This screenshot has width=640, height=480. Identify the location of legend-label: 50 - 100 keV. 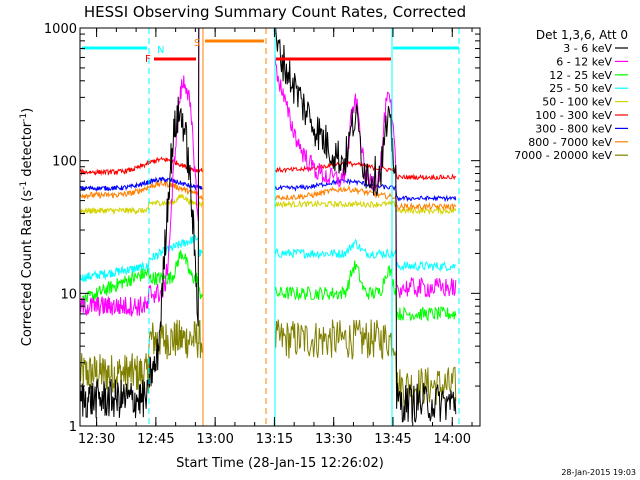
(577, 102).